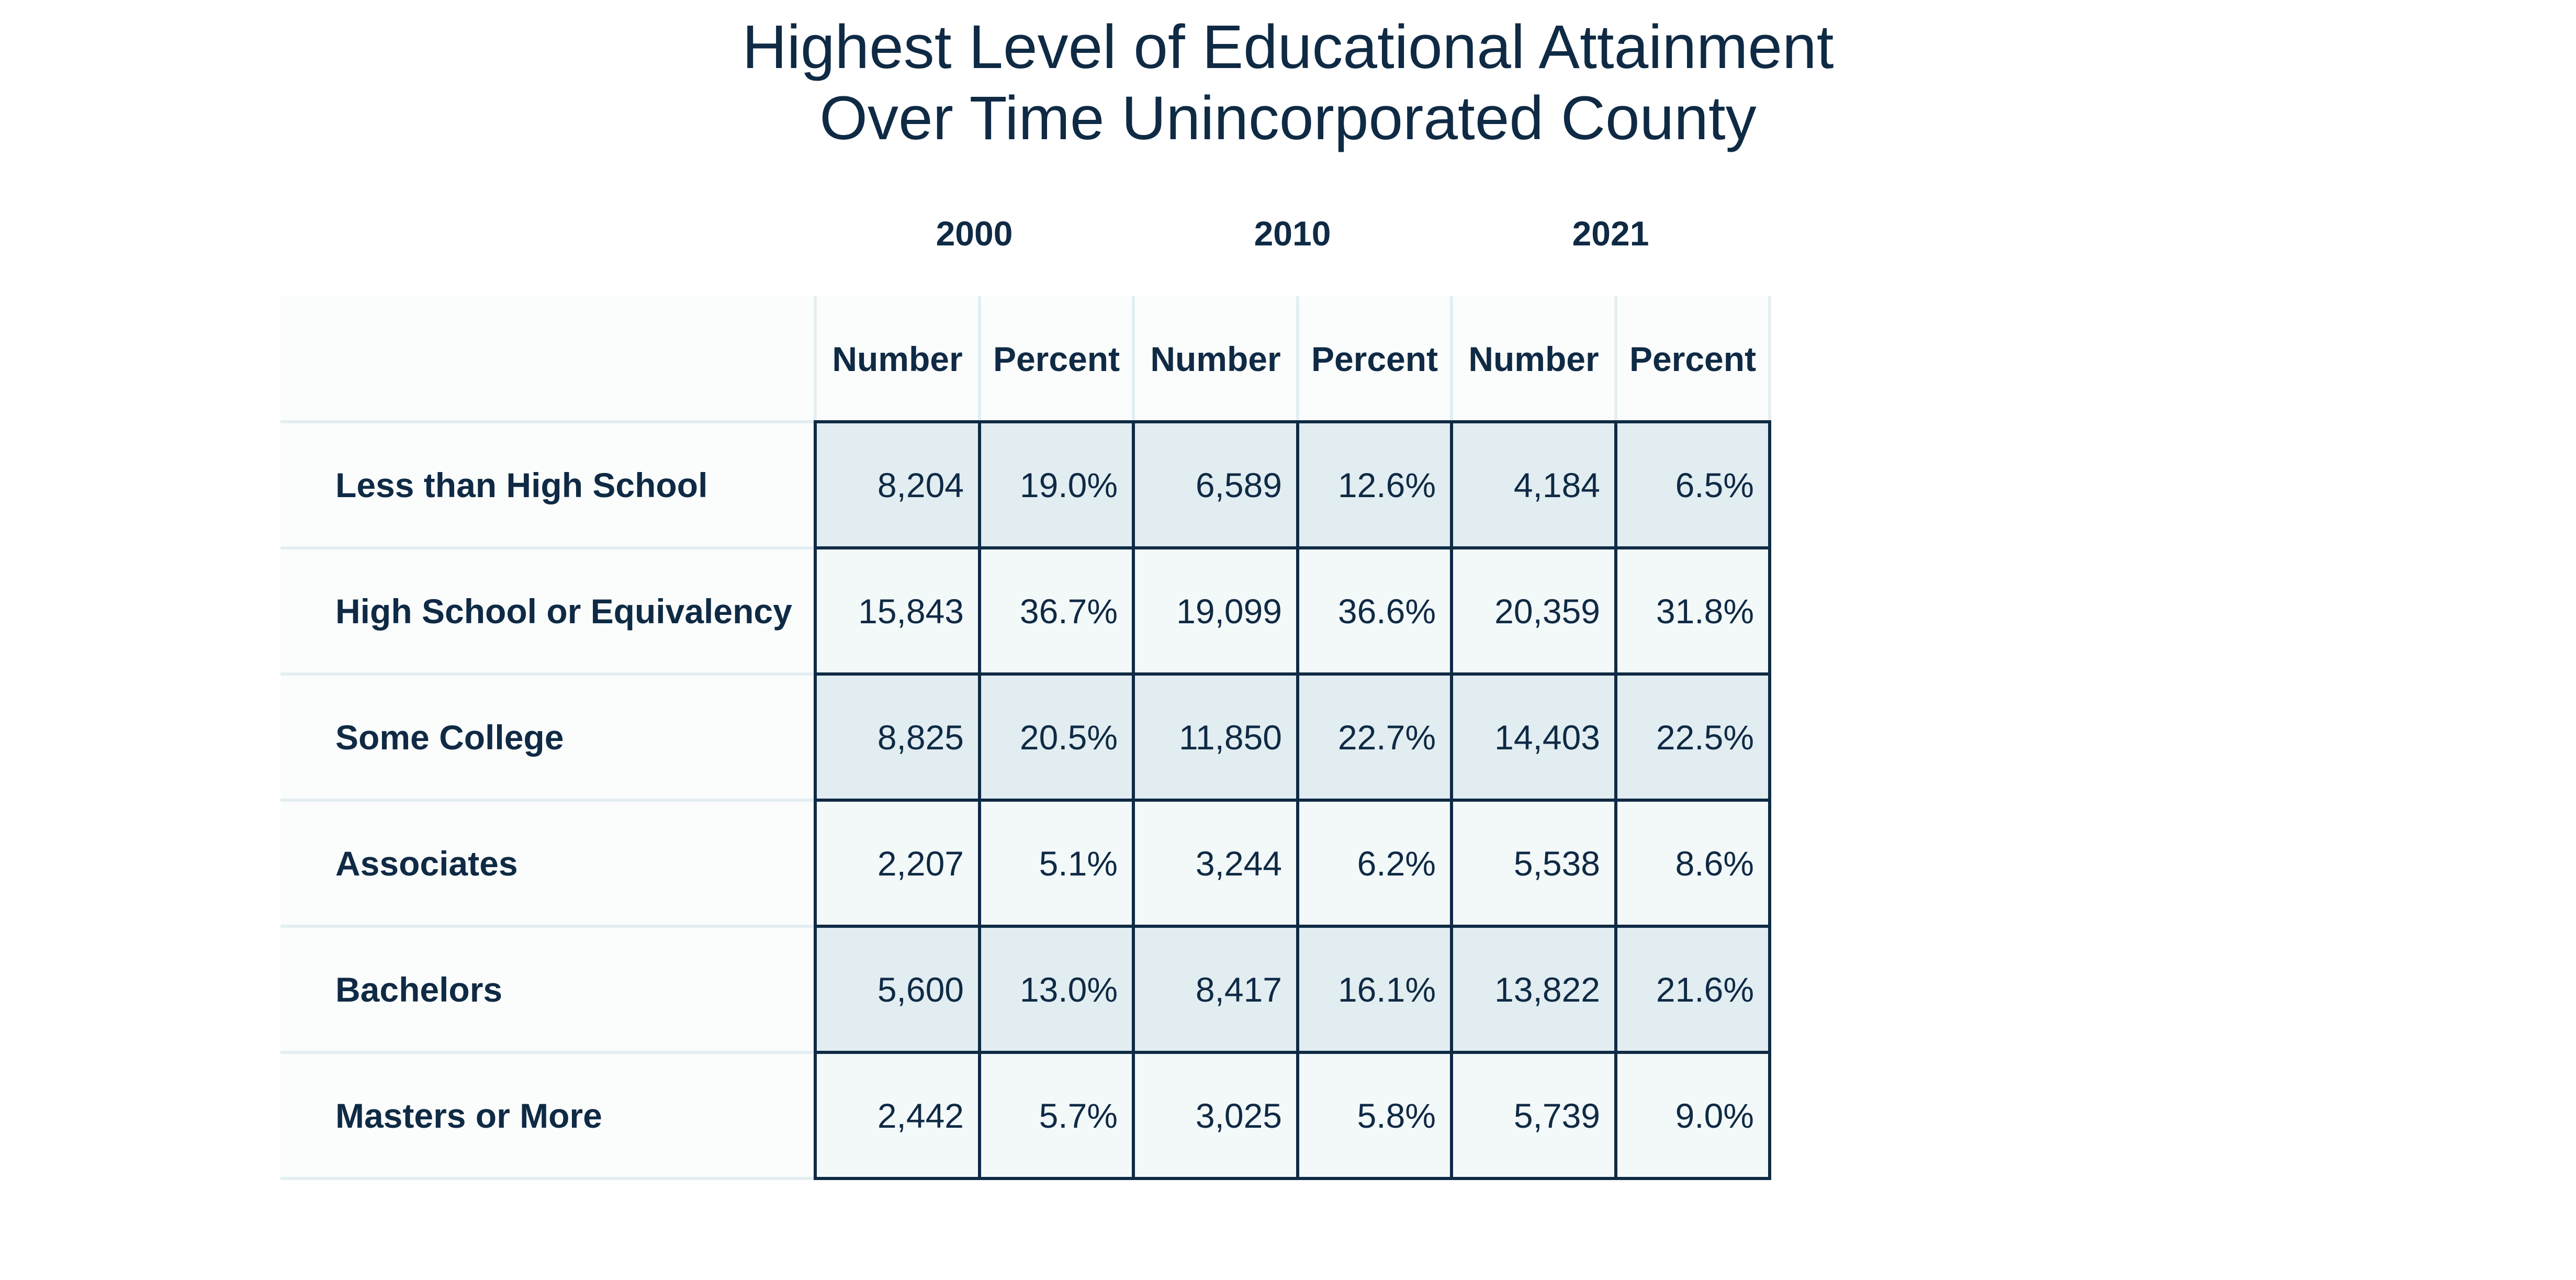 This screenshot has height=1280, width=2576. What do you see at coordinates (1238, 484) in the screenshot?
I see `table-cell: 6,589` at bounding box center [1238, 484].